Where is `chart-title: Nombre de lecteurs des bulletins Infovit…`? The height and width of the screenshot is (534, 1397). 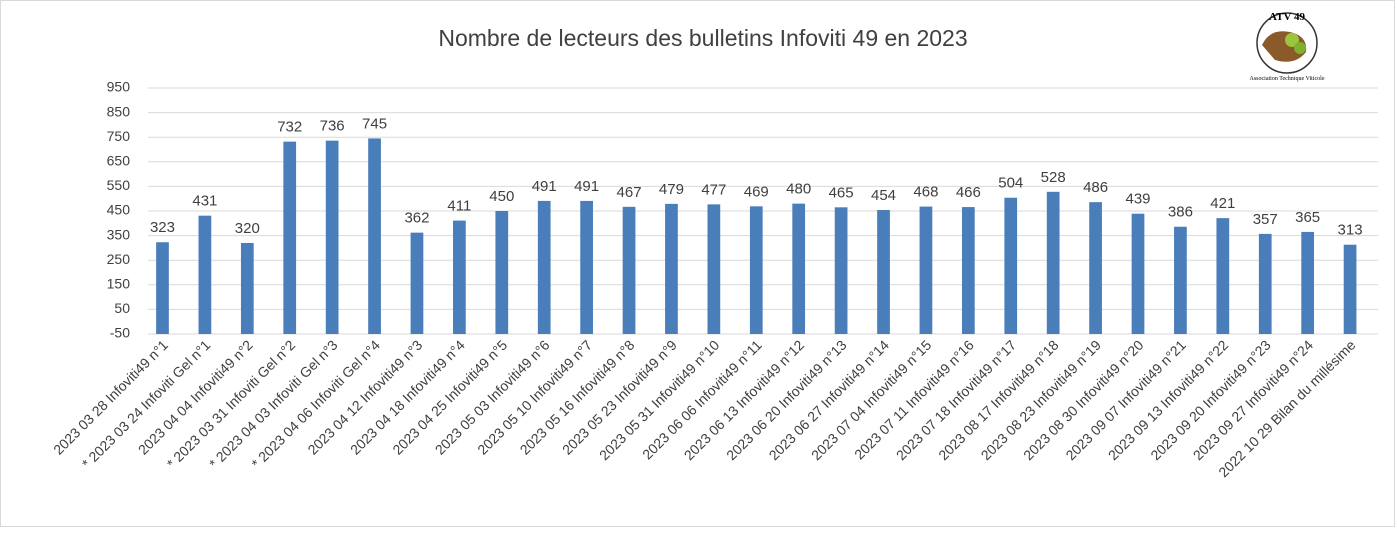 chart-title: Nombre de lecteurs des bulletins Infovit… is located at coordinates (702, 38).